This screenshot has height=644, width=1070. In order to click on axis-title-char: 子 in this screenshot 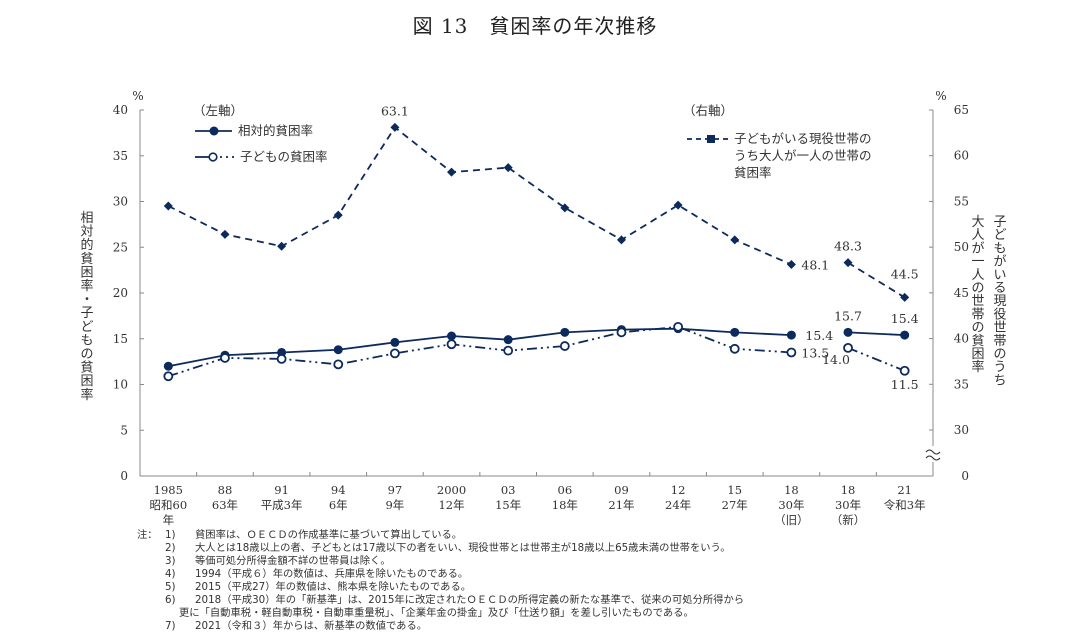, I will do `click(999, 222)`.